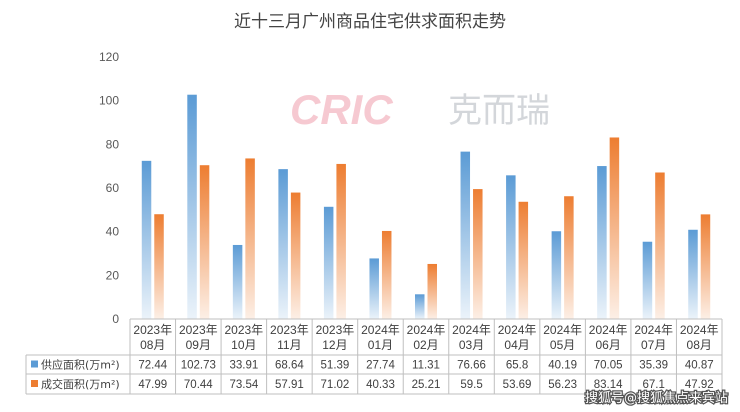 Image resolution: width=740 pixels, height=412 pixels. What do you see at coordinates (420, 109) in the screenshot?
I see `cric-logo: CRIC 克而瑞` at bounding box center [420, 109].